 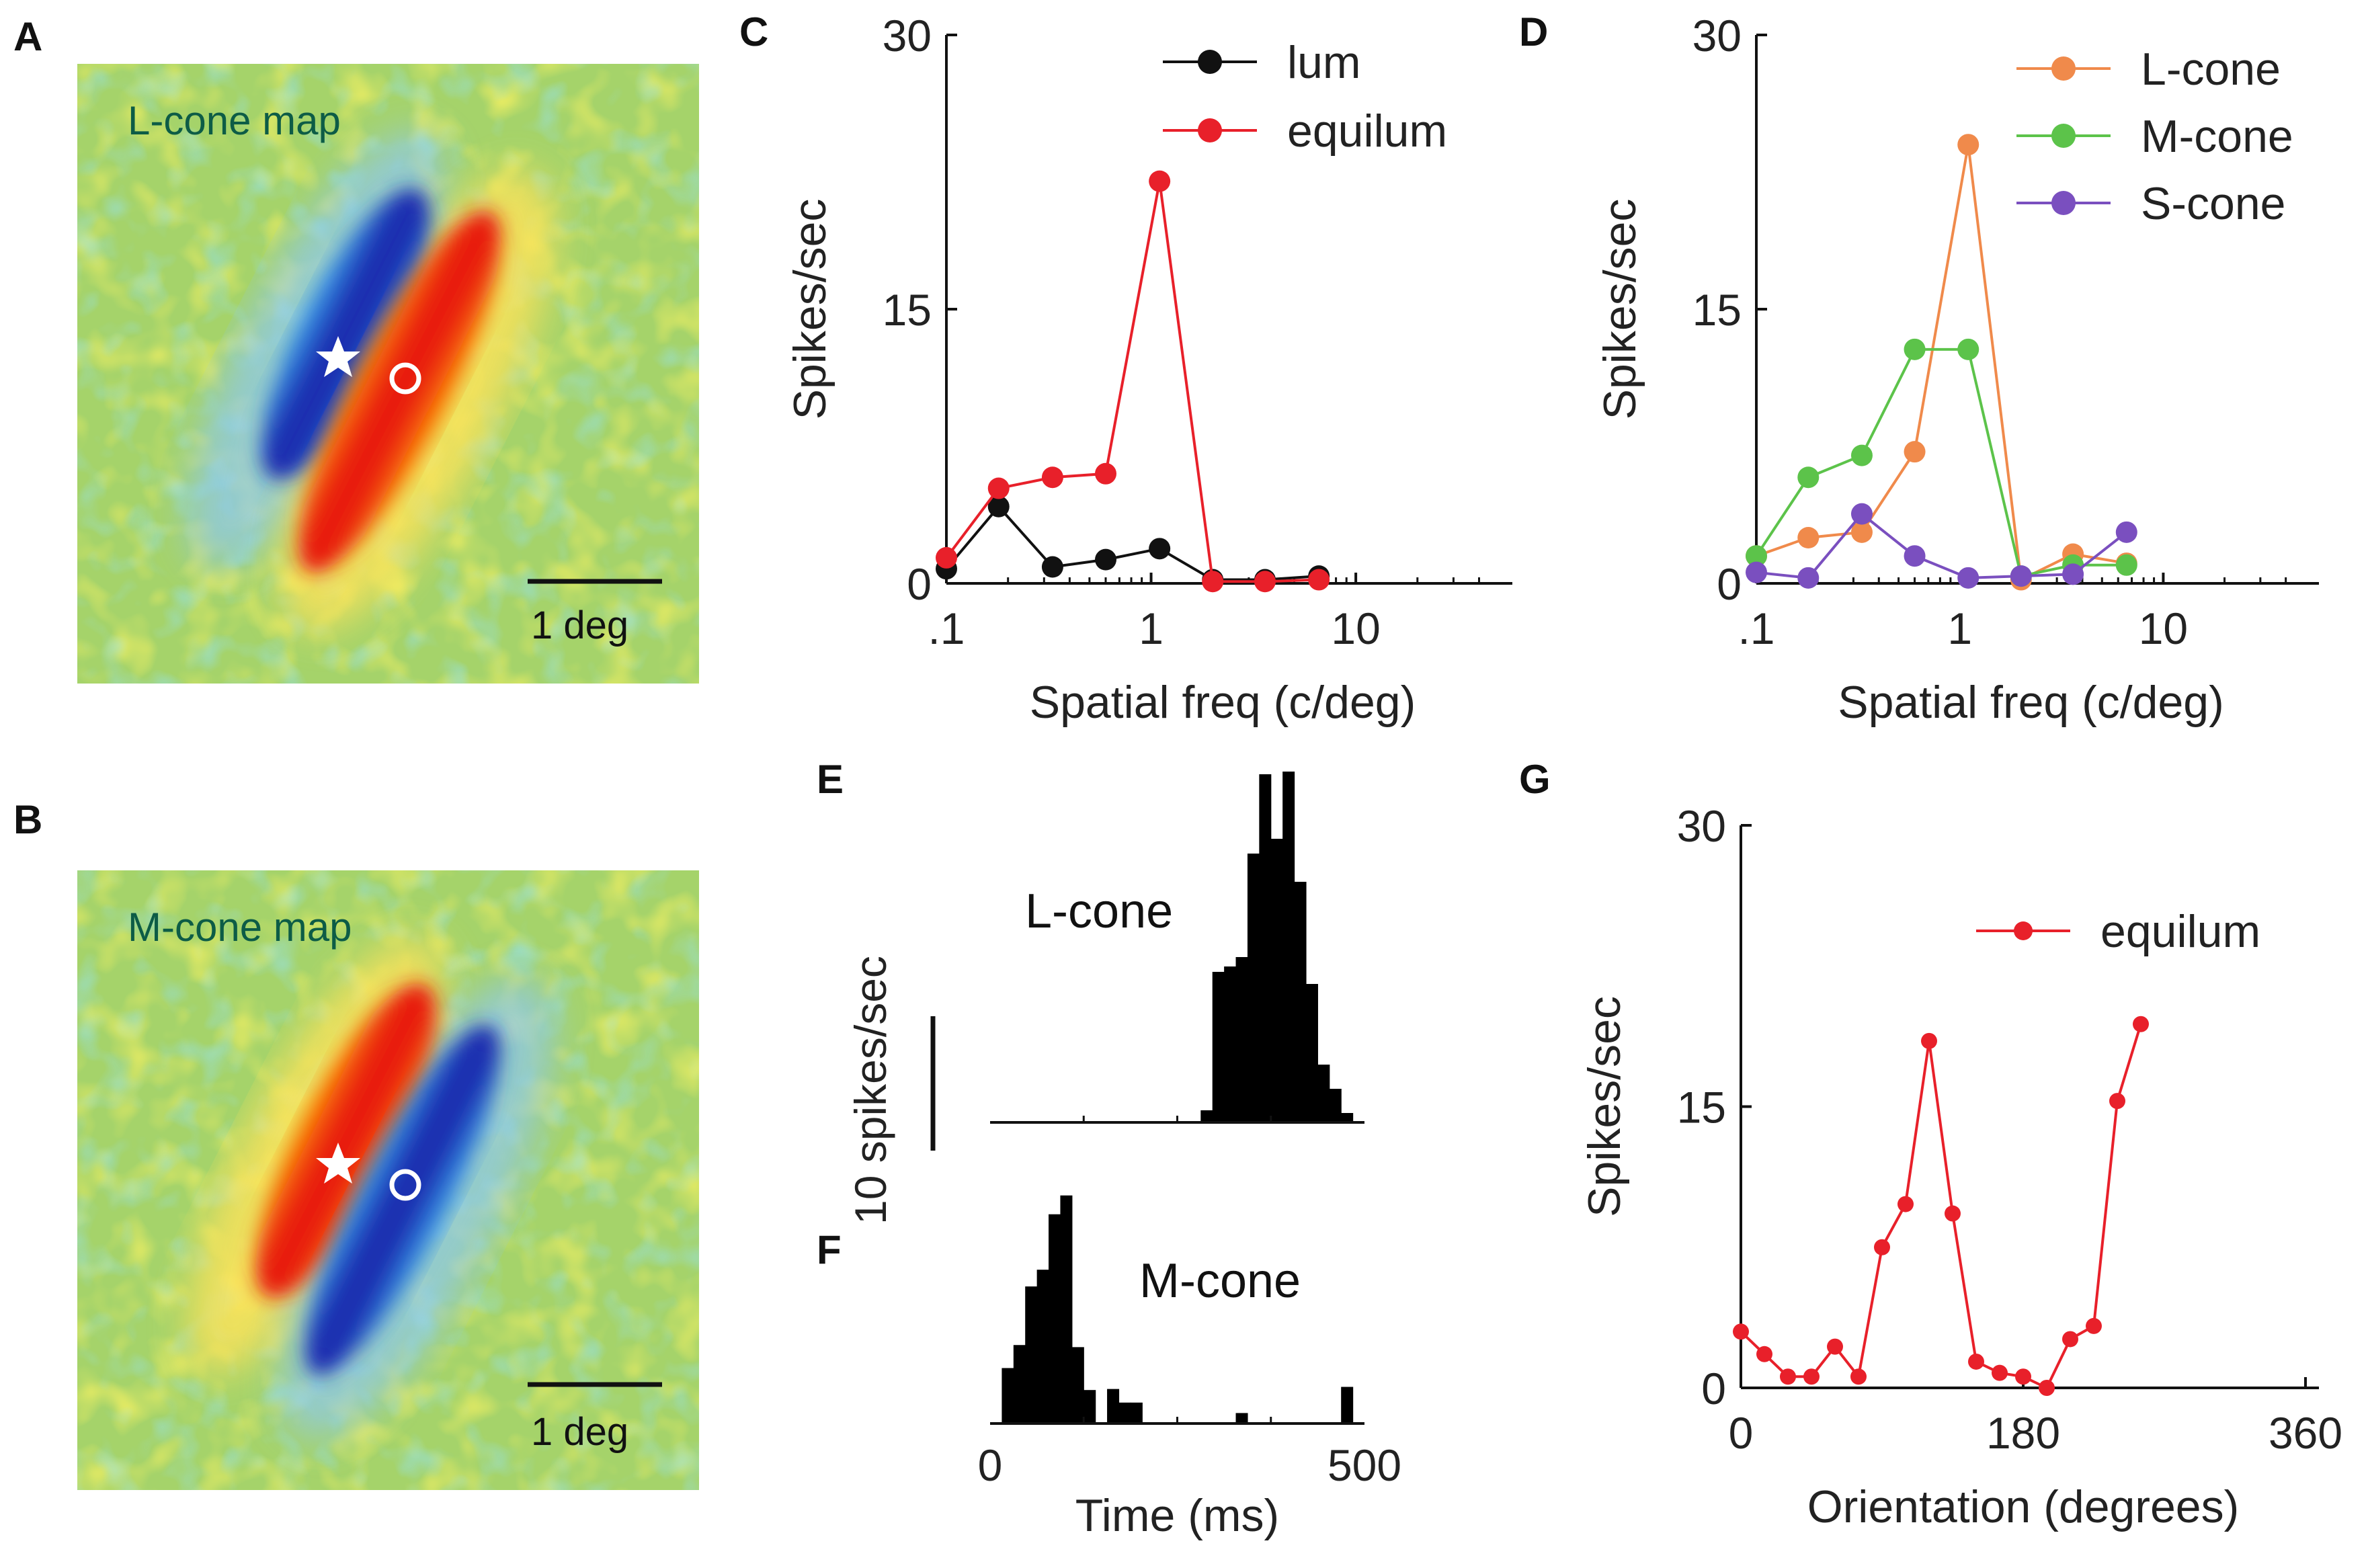 I want to click on scale-bar-label: 10 spikes/sec, so click(x=870, y=1090).